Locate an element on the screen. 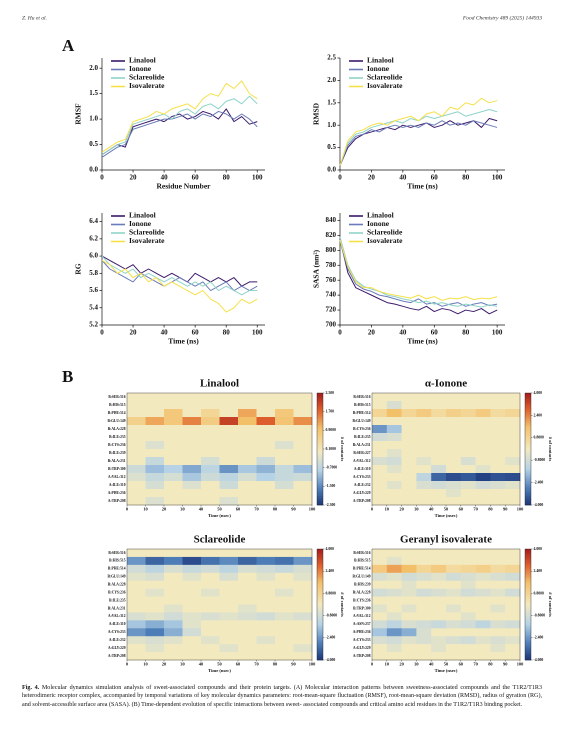  y-tick-label: 2.5 is located at coordinates (331, 58).